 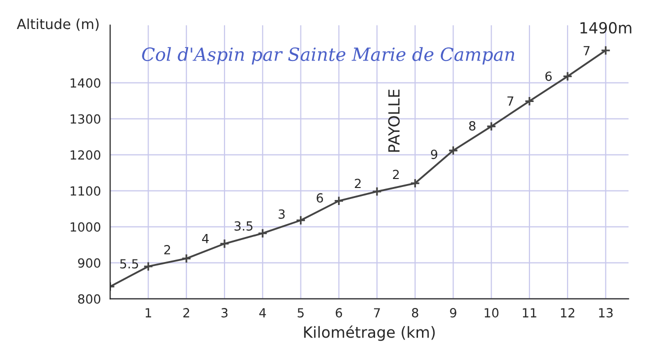 I want to click on y-tick-label: 1200, so click(x=85, y=155).